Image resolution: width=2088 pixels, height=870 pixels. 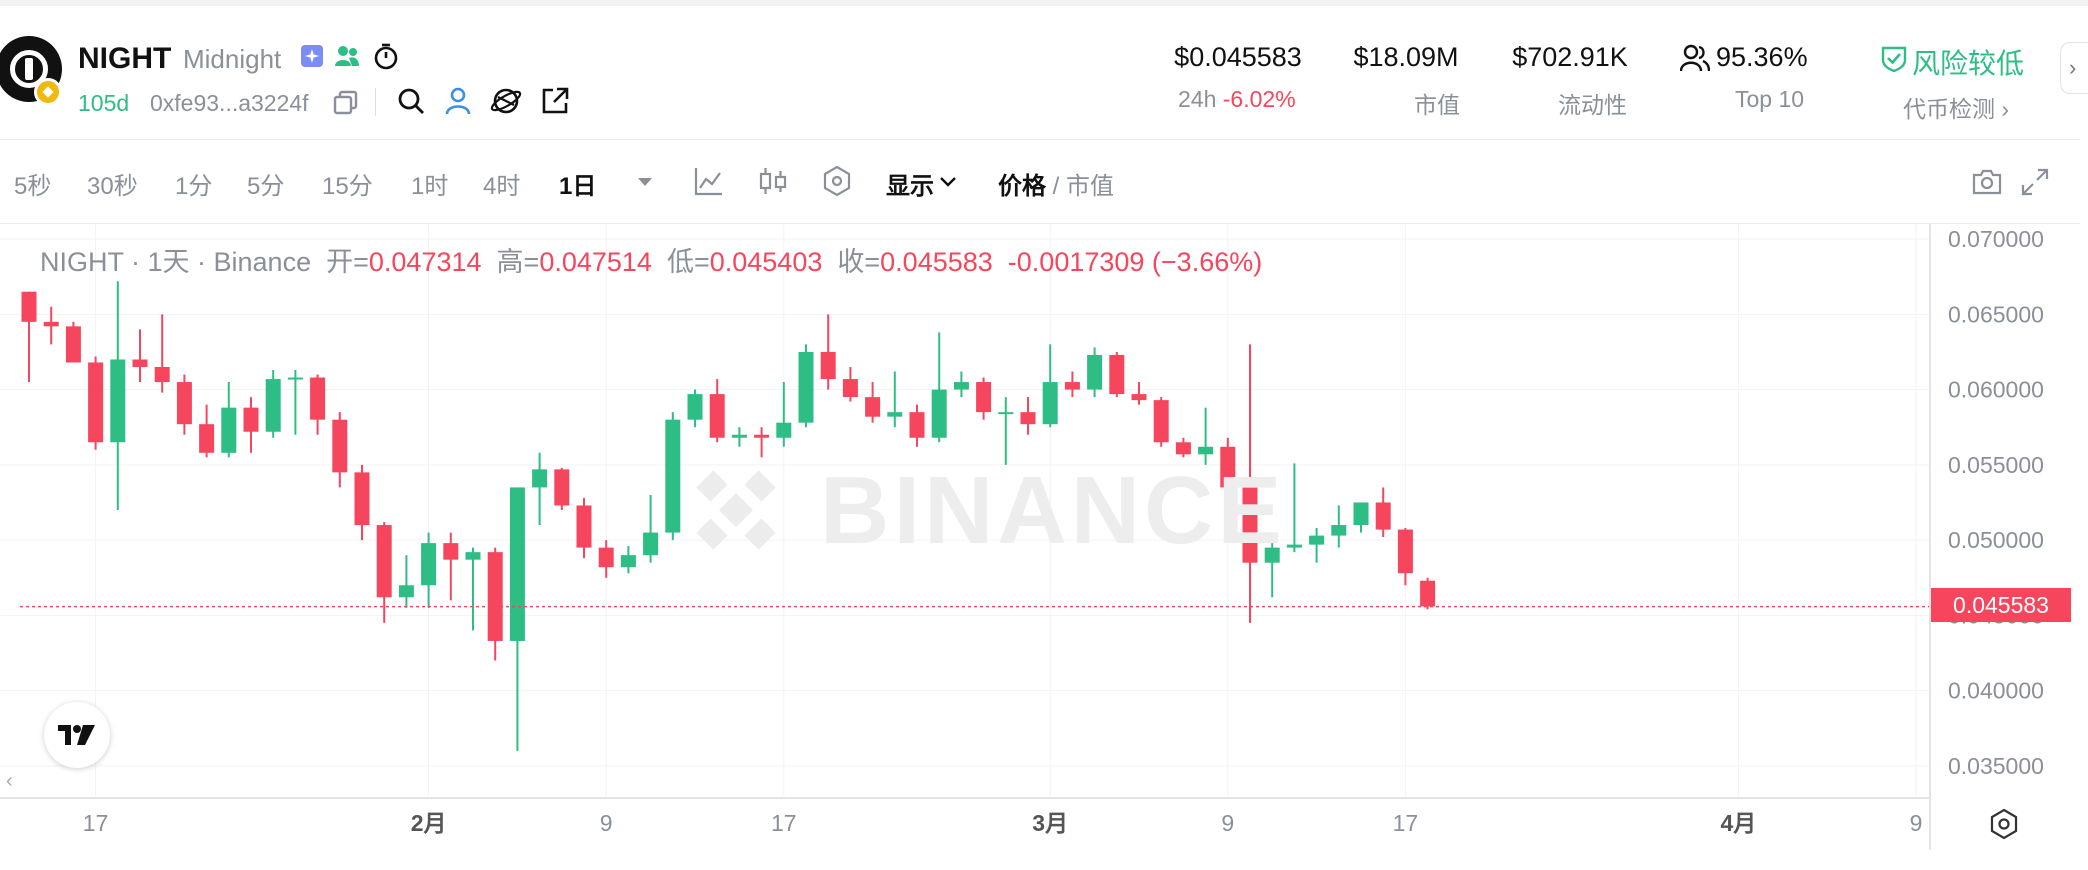 I want to click on risk-level: 风险较低, so click(x=1968, y=63).